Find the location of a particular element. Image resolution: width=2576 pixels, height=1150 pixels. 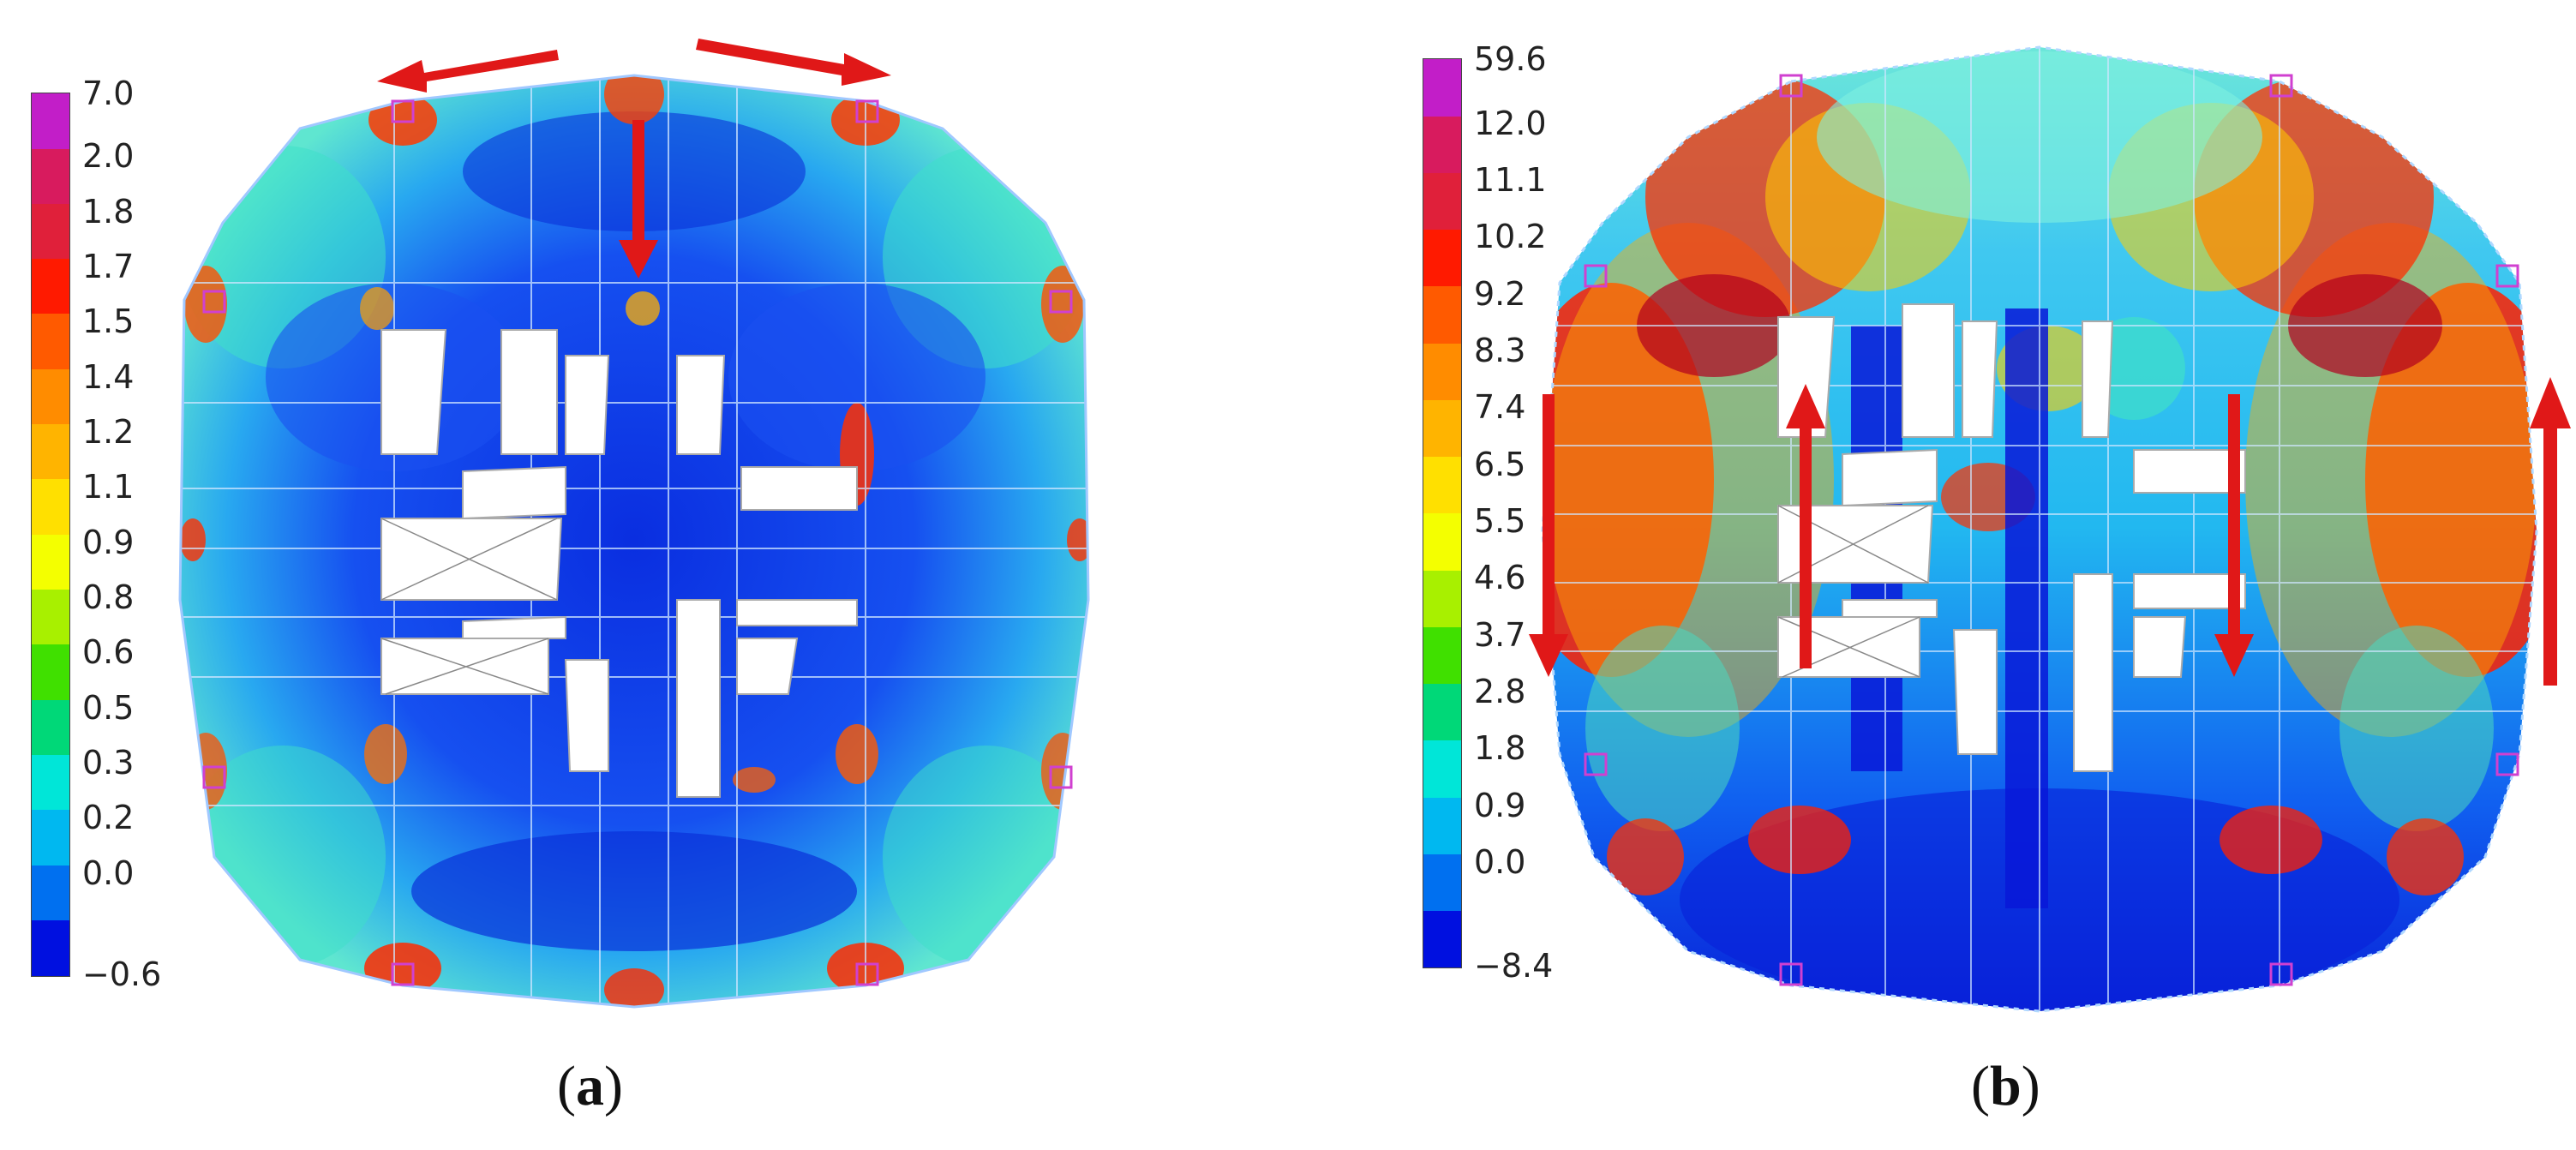

legend-label: 6.5 is located at coordinates (1500, 464).